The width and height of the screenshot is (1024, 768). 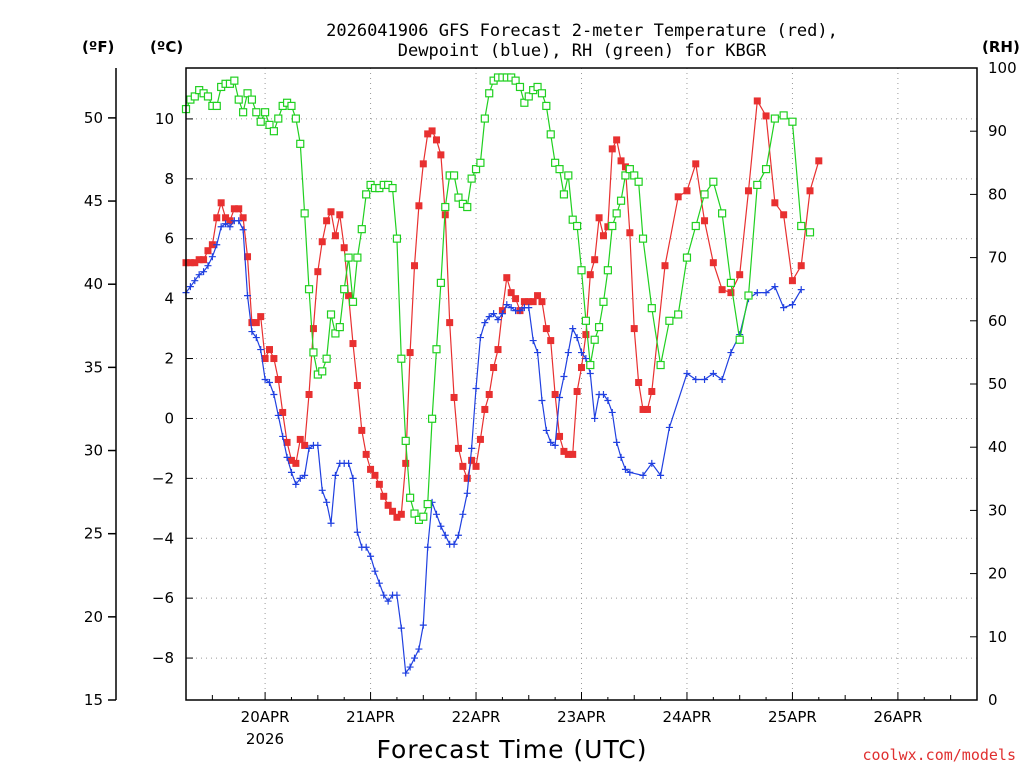 What do you see at coordinates (265, 717) in the screenshot?
I see `date-tick-label: 20APR` at bounding box center [265, 717].